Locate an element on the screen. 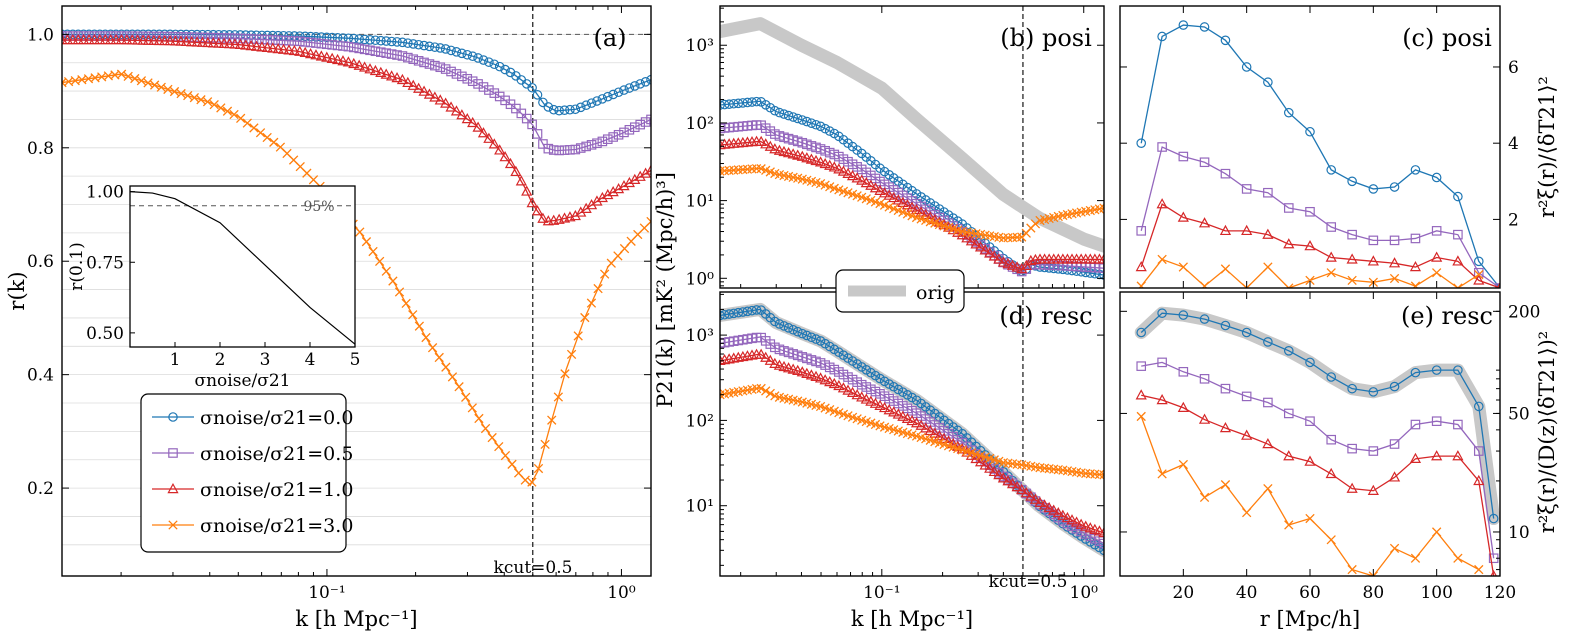 The width and height of the screenshot is (1578, 639). orig-legend-label: orig is located at coordinates (935, 293).